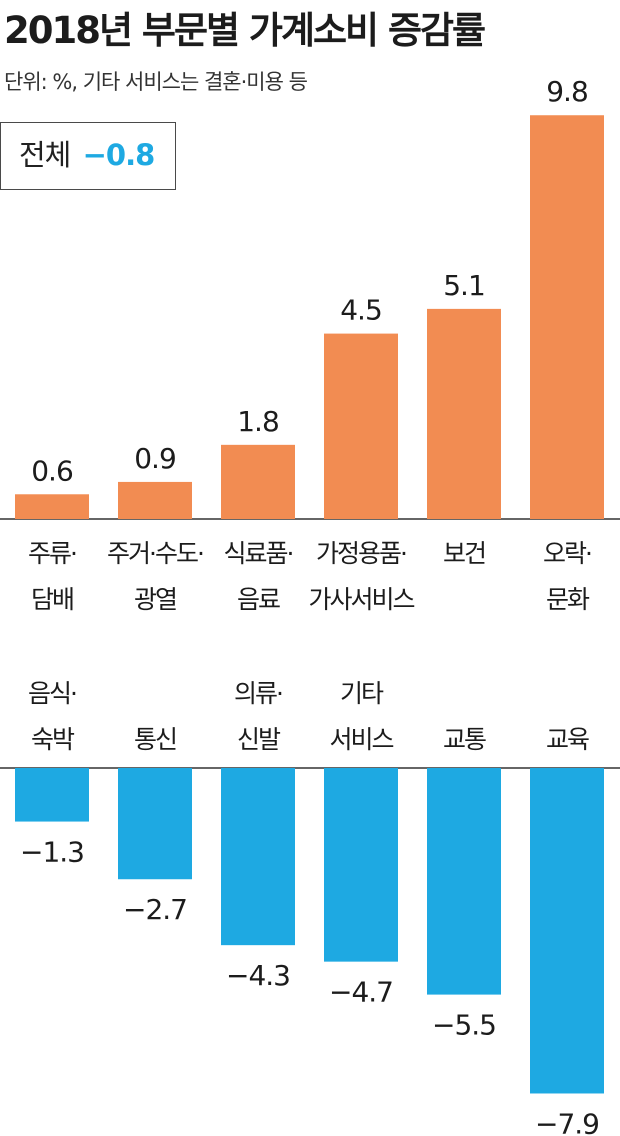 This screenshot has height=1136, width=620. I want to click on positive-category-label-3-1: 식료품·, so click(258, 553).